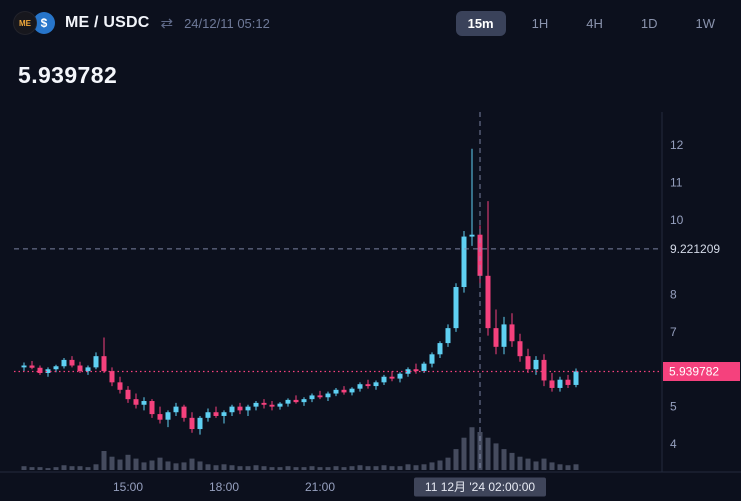  Describe the element at coordinates (224, 487) in the screenshot. I see `time-axis-tick: 18:00` at that location.